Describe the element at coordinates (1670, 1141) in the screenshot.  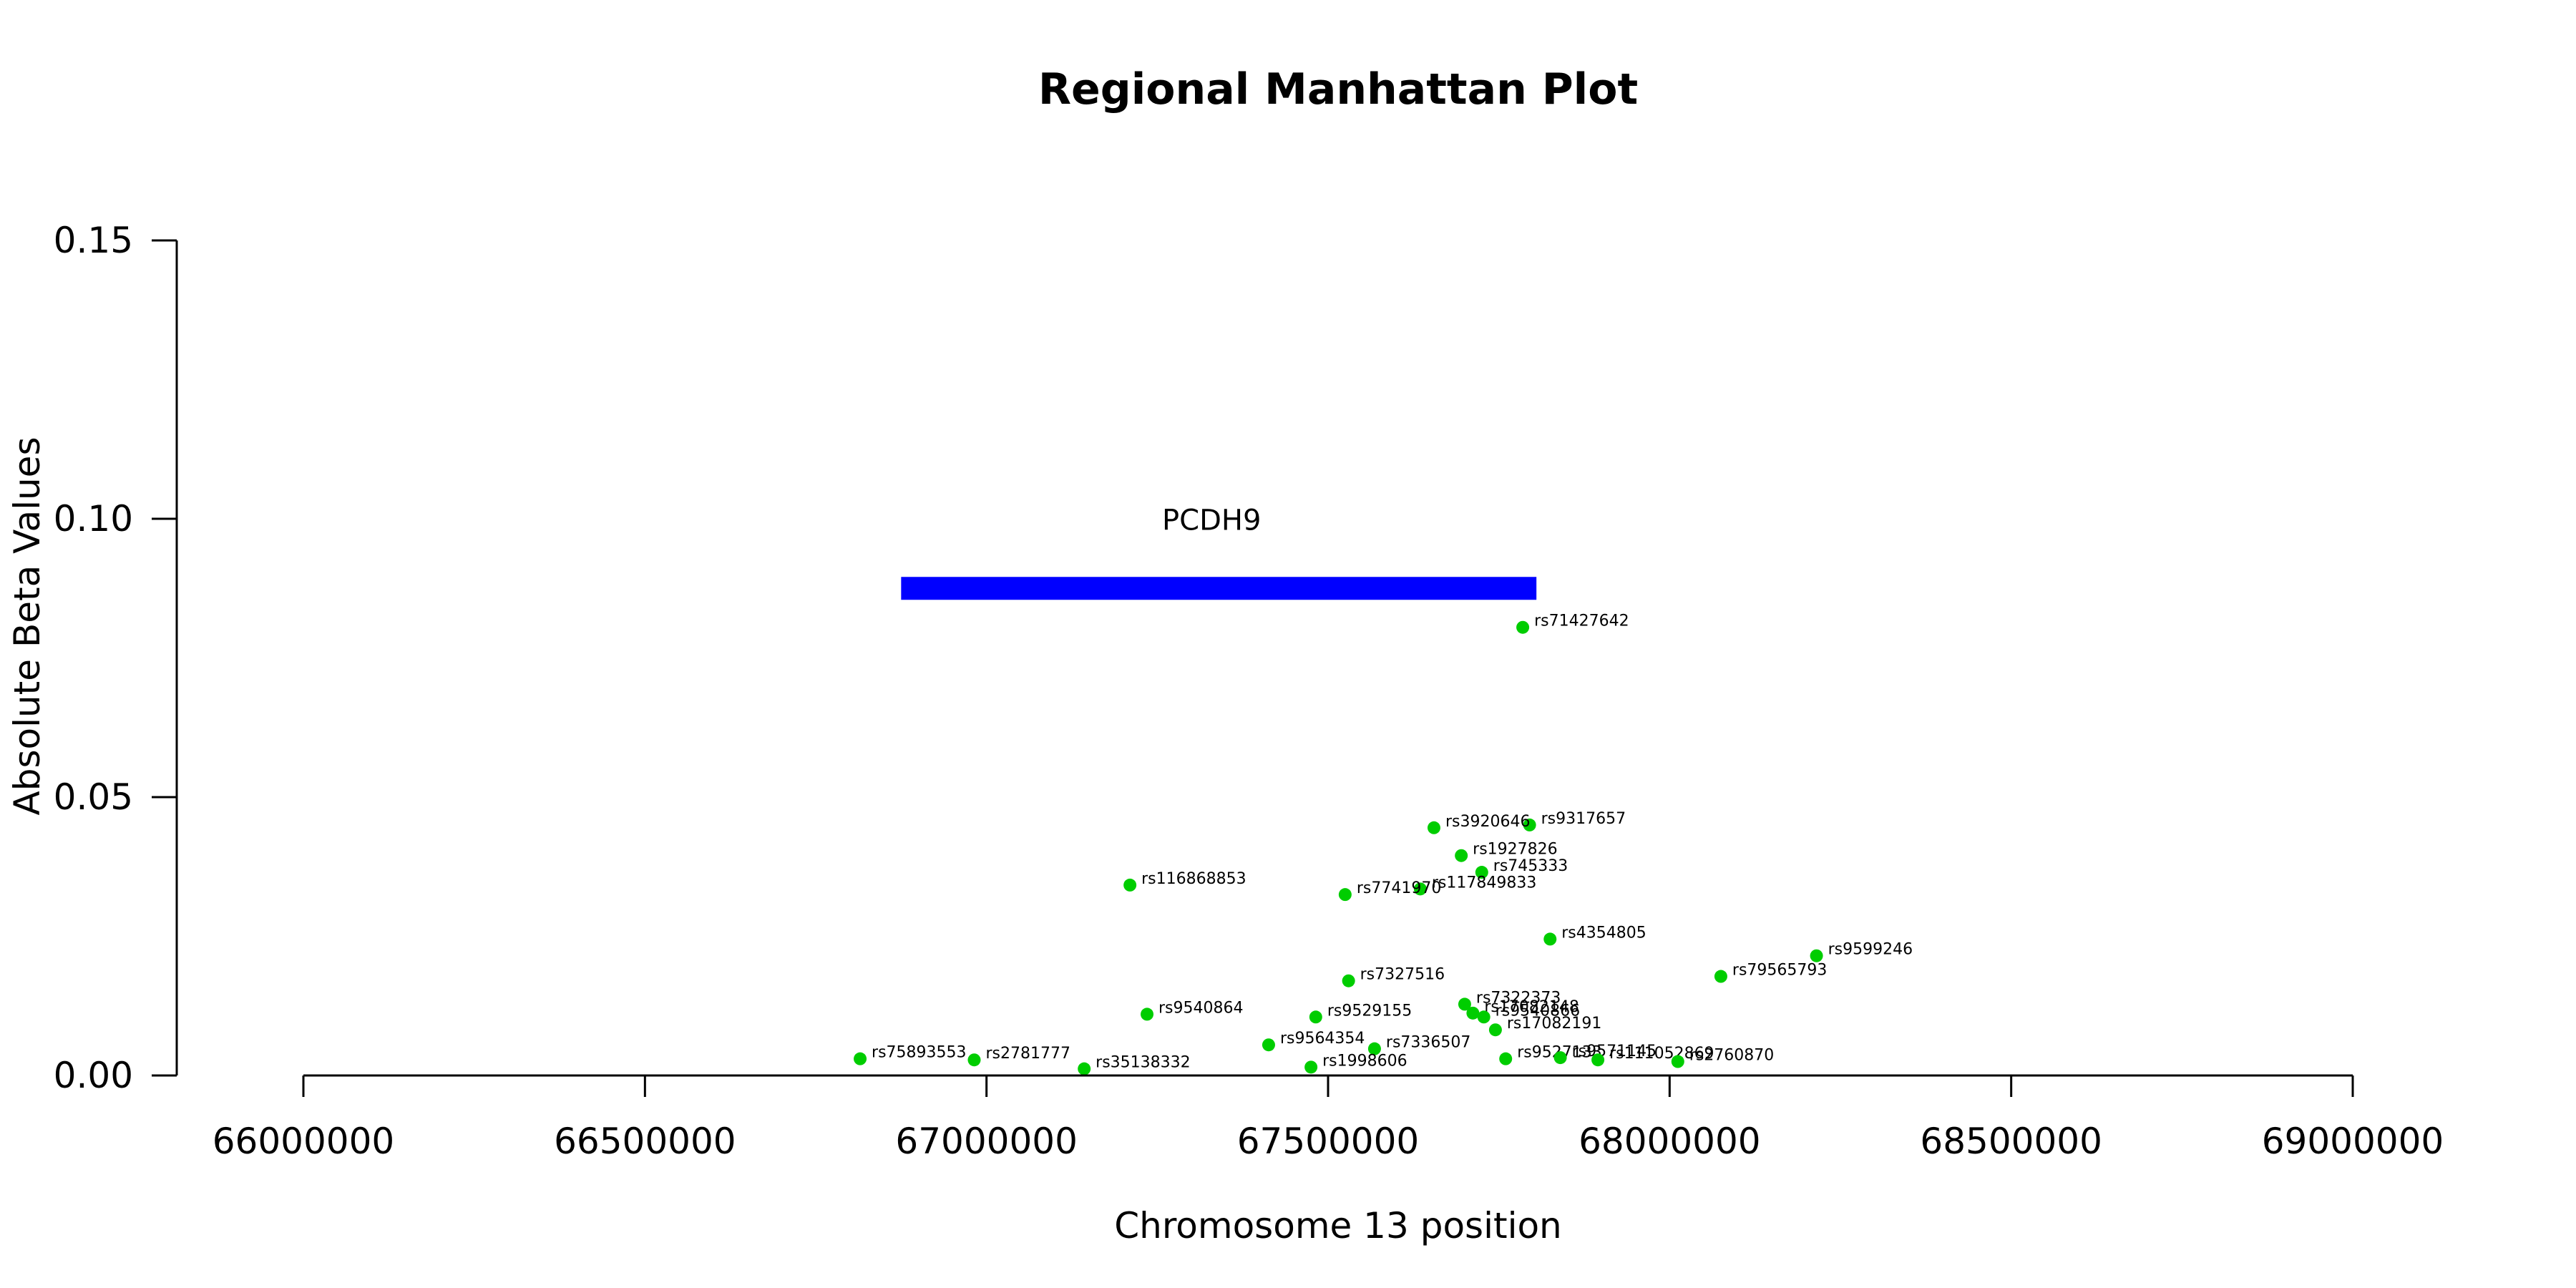
I see `x-tick-label: 68000000` at that location.